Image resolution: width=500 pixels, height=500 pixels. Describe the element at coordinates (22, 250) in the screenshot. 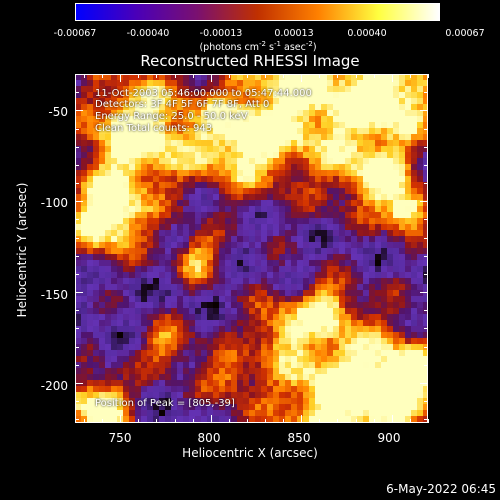

I see `y-axis-label: Heliocentric Y (arcsec)` at that location.